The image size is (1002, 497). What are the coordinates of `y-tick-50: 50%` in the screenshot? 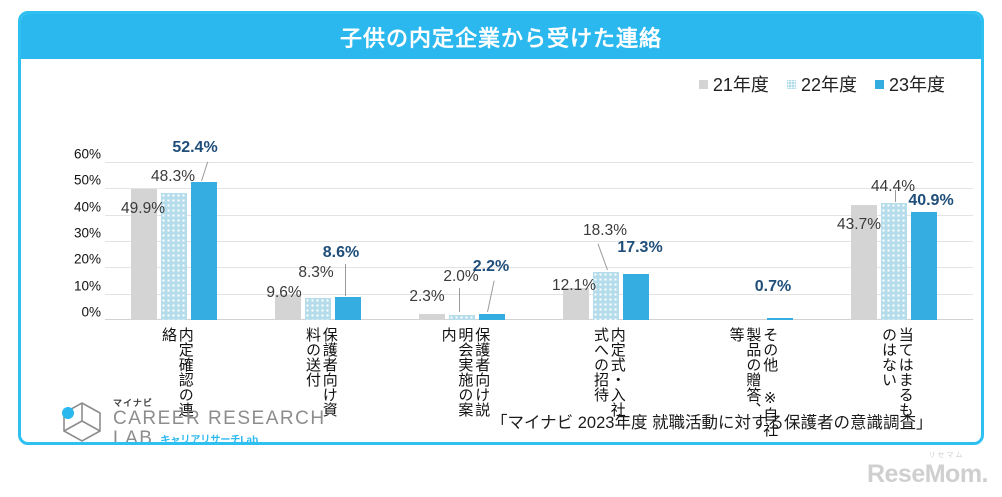 It's located at (87, 180).